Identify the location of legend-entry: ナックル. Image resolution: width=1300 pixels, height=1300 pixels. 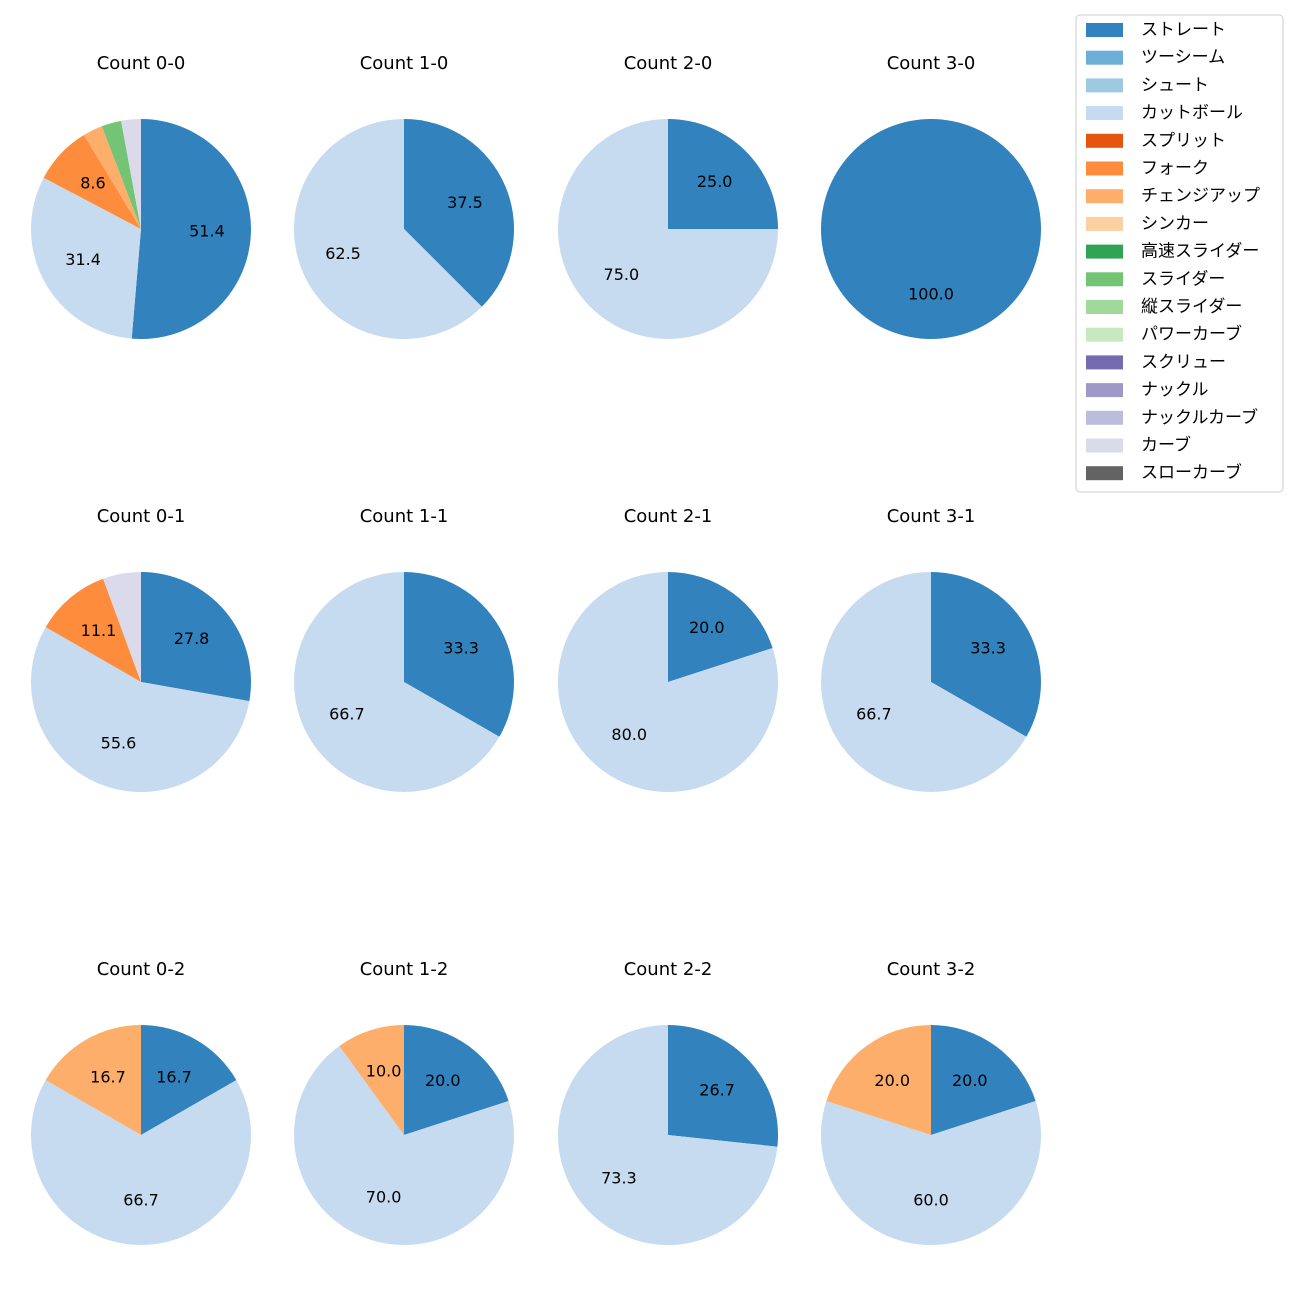
(1147, 390).